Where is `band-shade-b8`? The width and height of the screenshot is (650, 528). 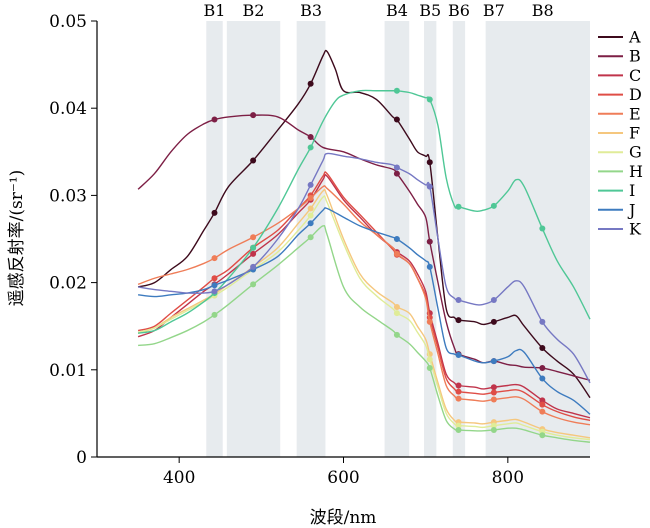
band-shade-b8 is located at coordinates (542, 239).